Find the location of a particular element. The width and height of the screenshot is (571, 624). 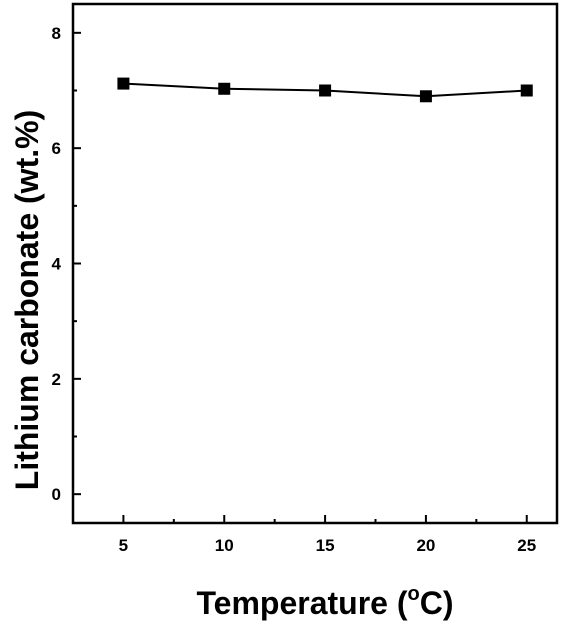

y-axis-title: Lithium carbonate (wt.%) is located at coordinates (27, 300).